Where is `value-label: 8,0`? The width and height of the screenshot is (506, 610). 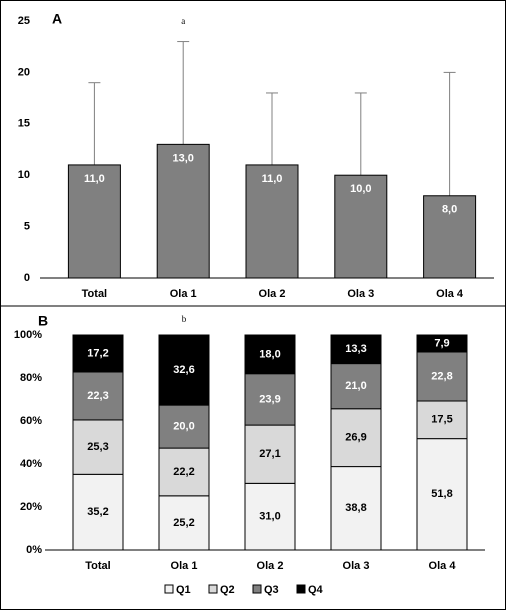
value-label: 8,0 is located at coordinates (449, 210).